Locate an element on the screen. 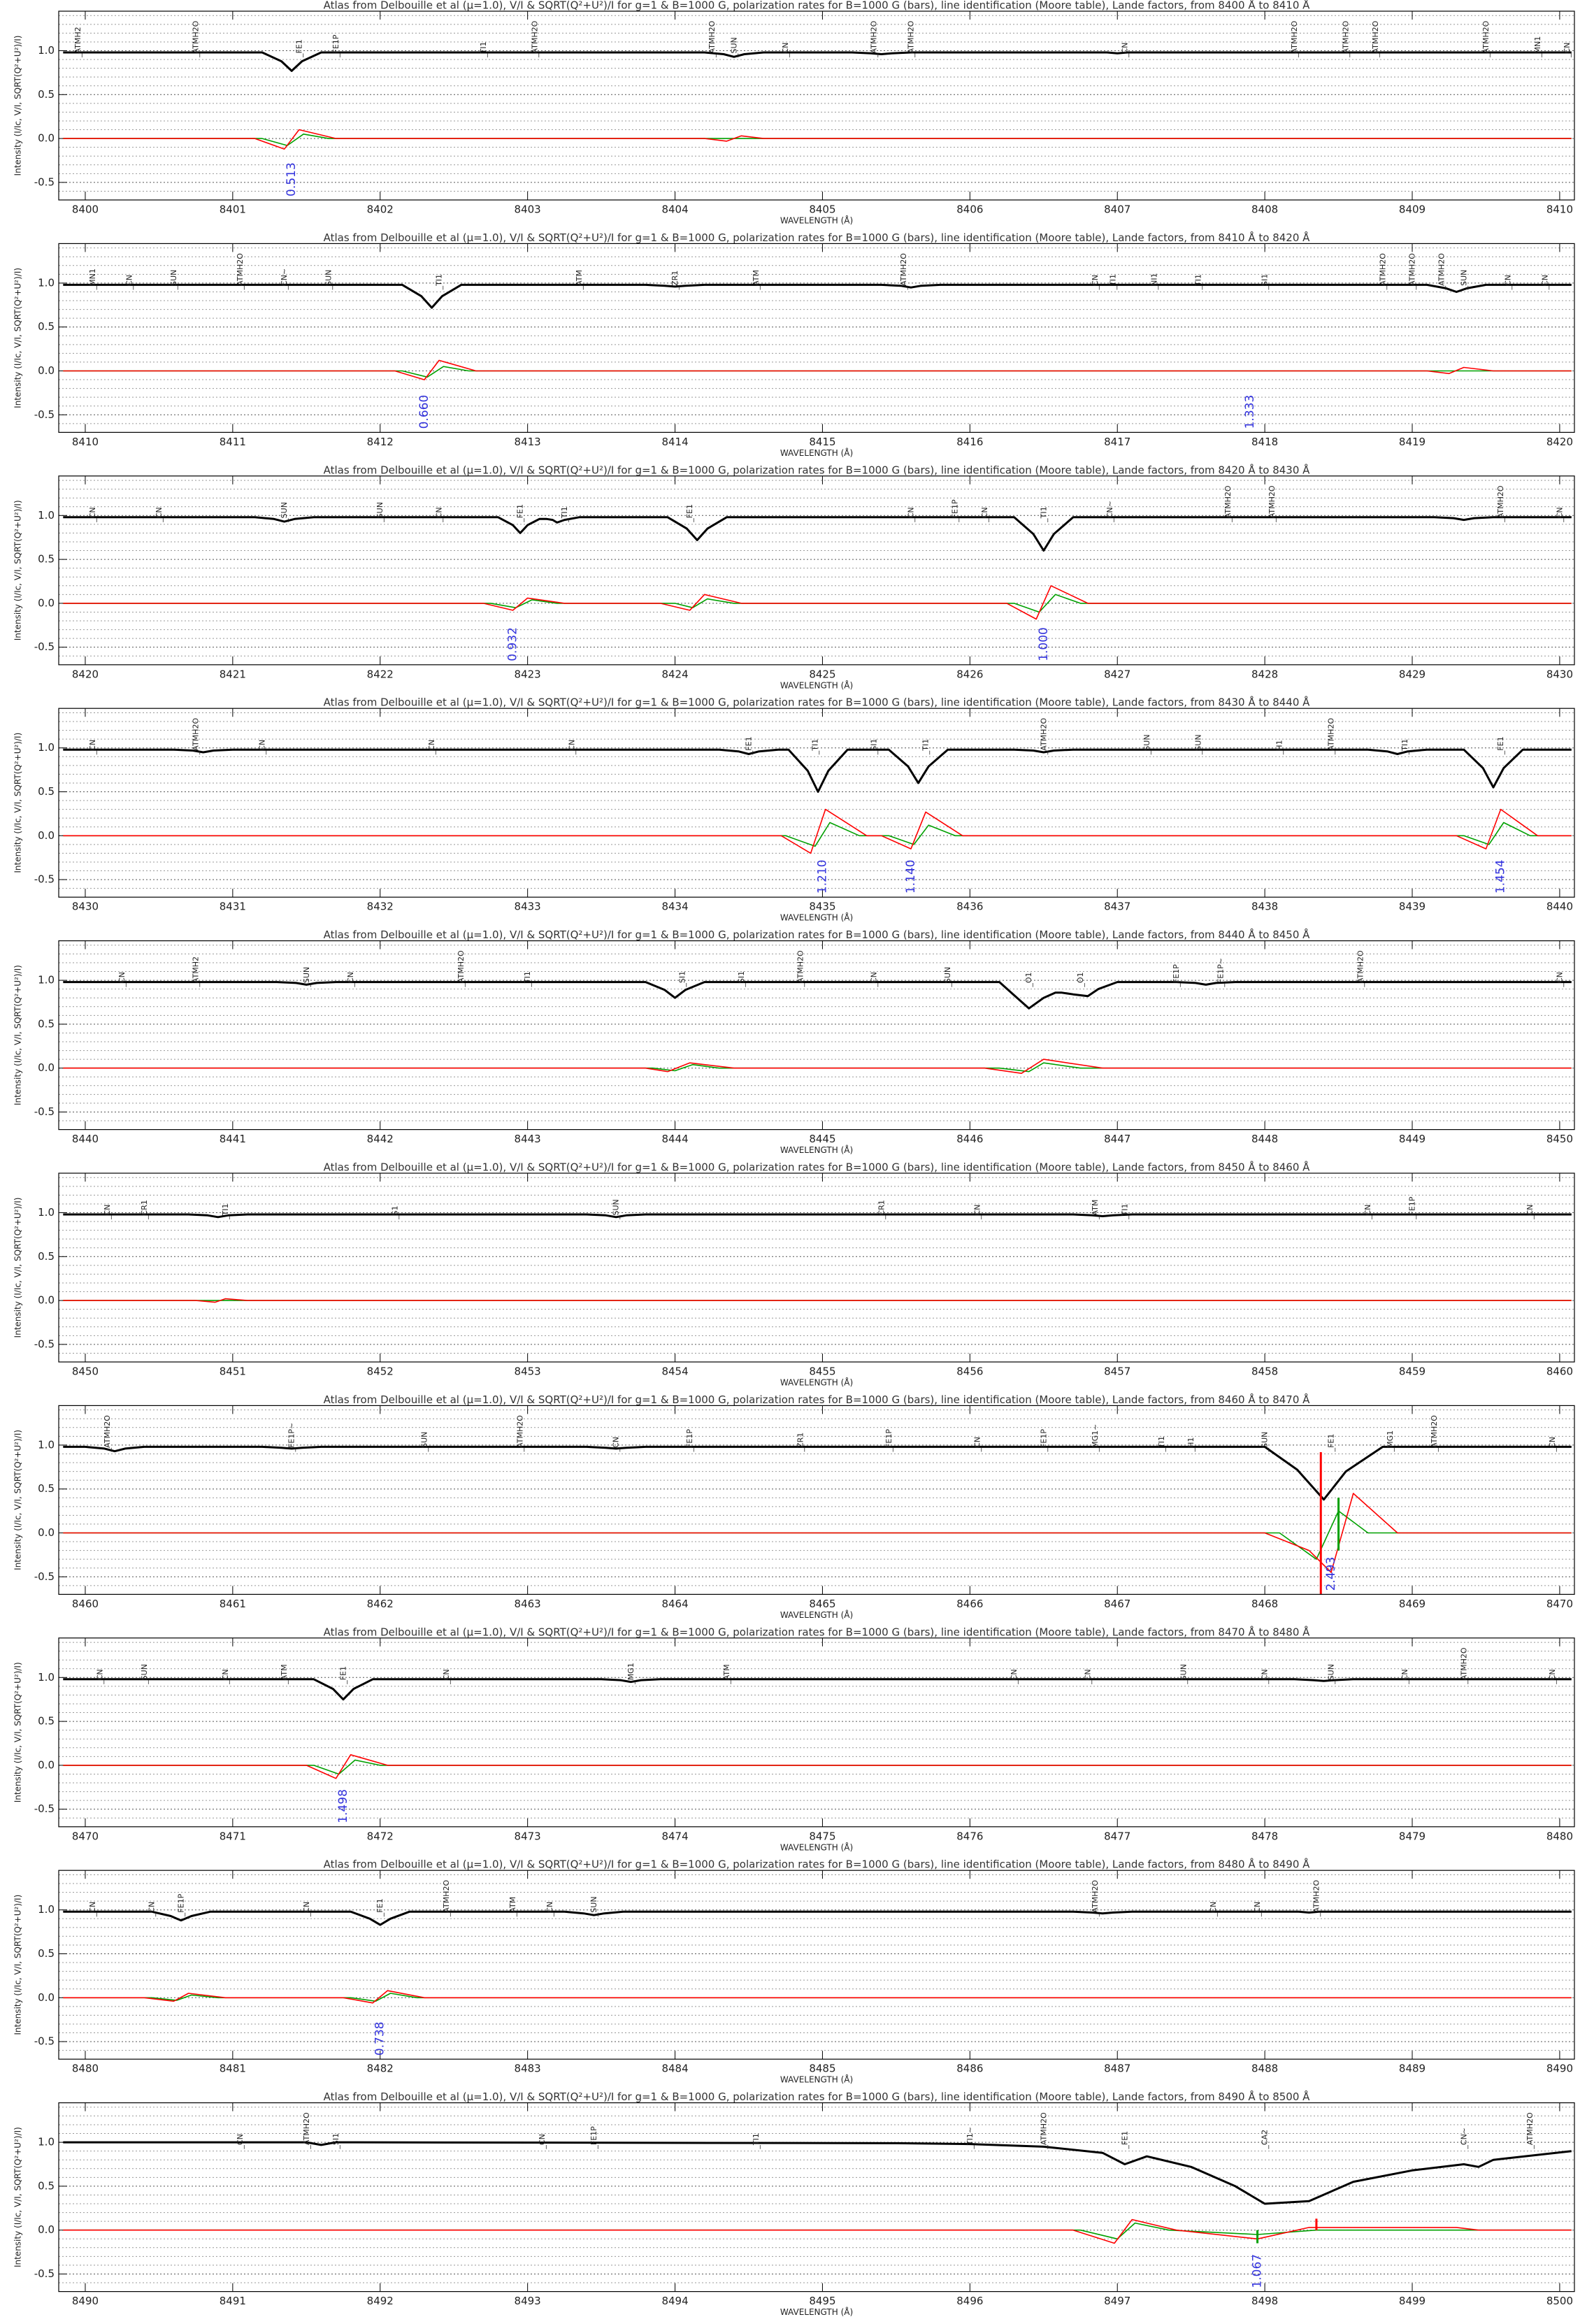 Image resolution: width=1594 pixels, height=2324 pixels. line-id: _O1 is located at coordinates (1080, 979).